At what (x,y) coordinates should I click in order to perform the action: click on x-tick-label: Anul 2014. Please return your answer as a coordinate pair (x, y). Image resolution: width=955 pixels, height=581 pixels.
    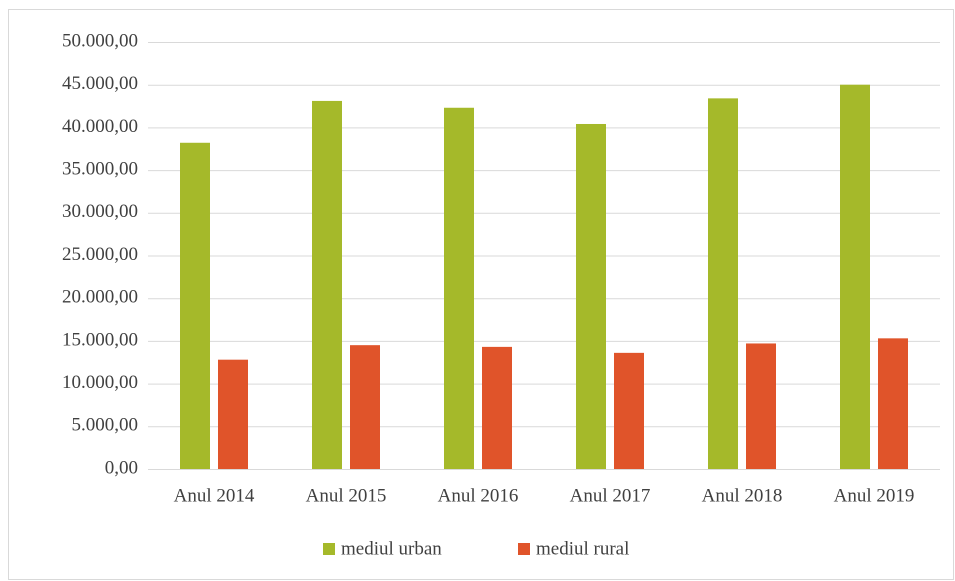
    Looking at the image, I should click on (214, 495).